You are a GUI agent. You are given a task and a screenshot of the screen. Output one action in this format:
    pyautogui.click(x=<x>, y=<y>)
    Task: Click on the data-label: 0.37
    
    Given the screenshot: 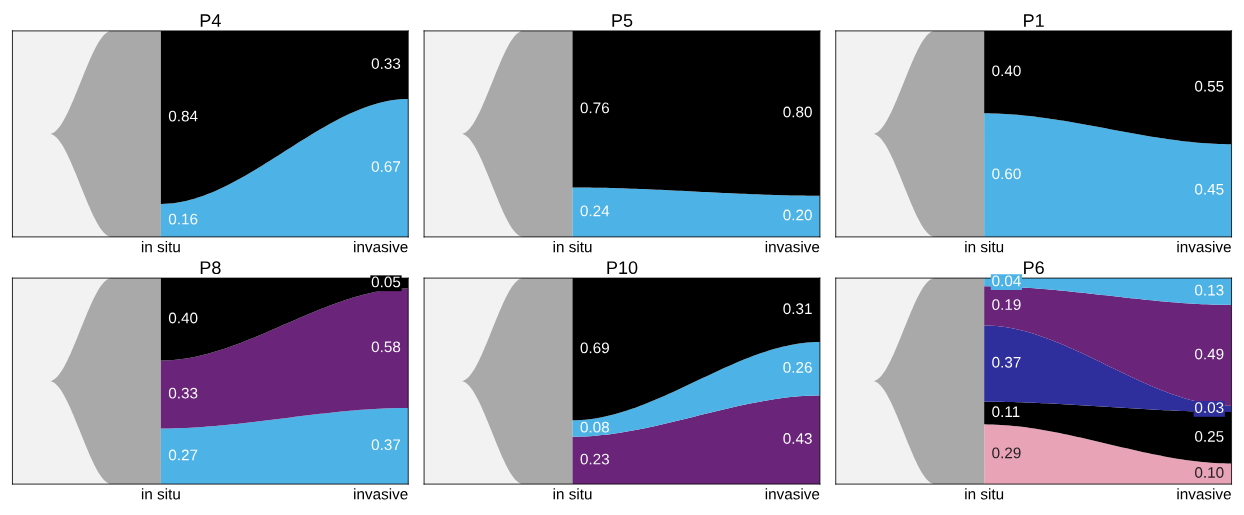 What is the action you would take?
    pyautogui.click(x=1006, y=362)
    